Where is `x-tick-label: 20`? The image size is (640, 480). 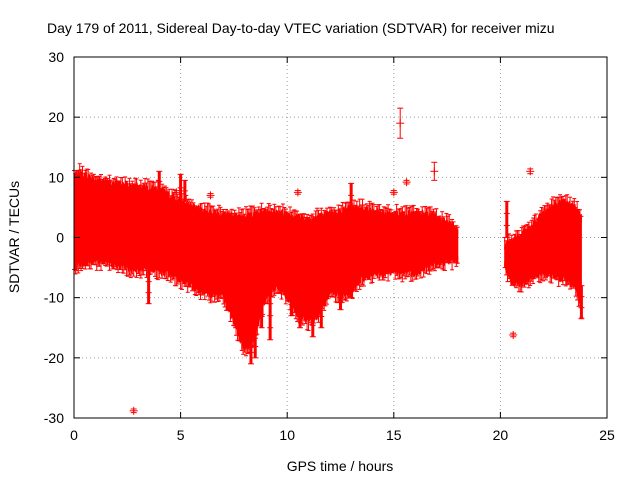
x-tick-label: 20 is located at coordinates (501, 435).